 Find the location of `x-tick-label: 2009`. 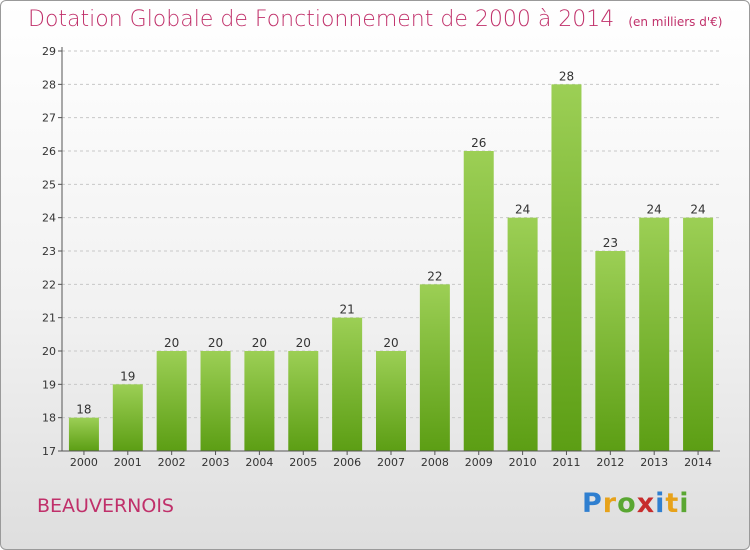

x-tick-label: 2009 is located at coordinates (479, 462).